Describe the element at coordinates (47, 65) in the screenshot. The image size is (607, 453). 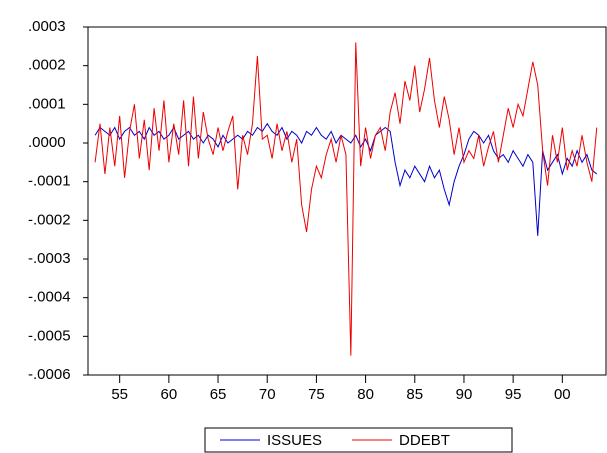
I see `y-tick-label: .0002` at that location.